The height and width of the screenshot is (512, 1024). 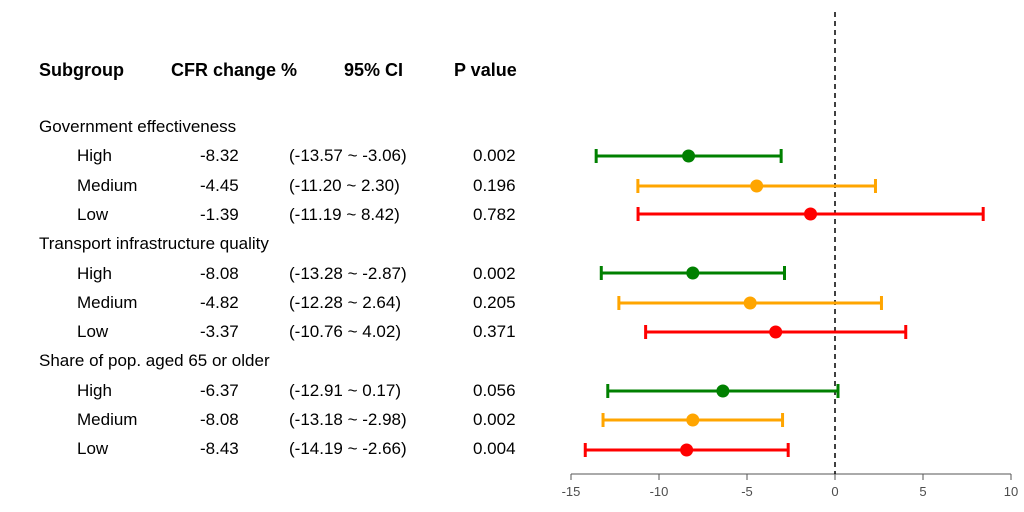 What do you see at coordinates (494, 214) in the screenshot?
I see `row-p-value: 0.782` at bounding box center [494, 214].